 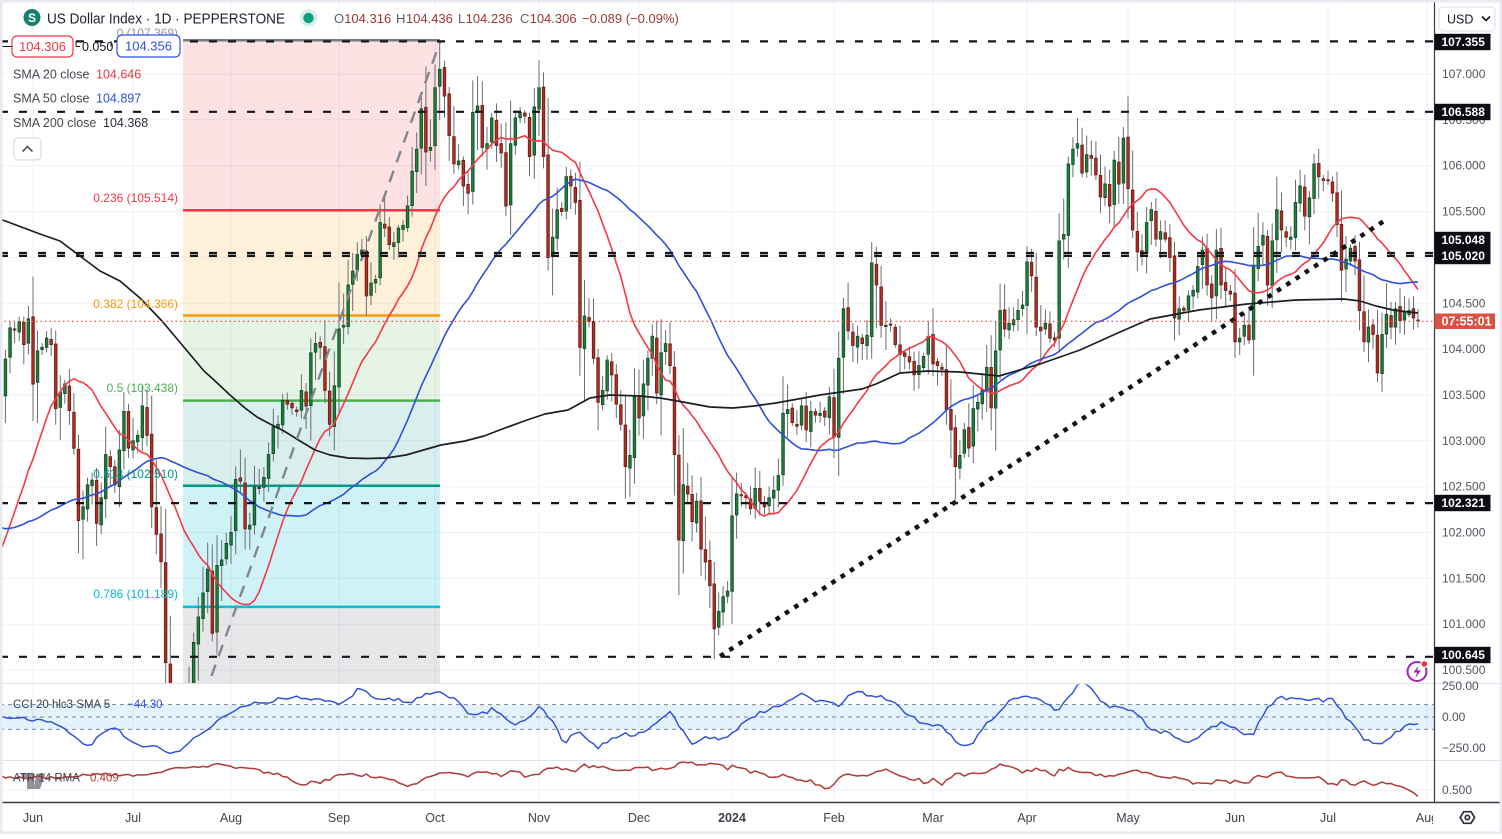 What do you see at coordinates (461, 18) in the screenshot?
I see `svg-text: L` at bounding box center [461, 18].